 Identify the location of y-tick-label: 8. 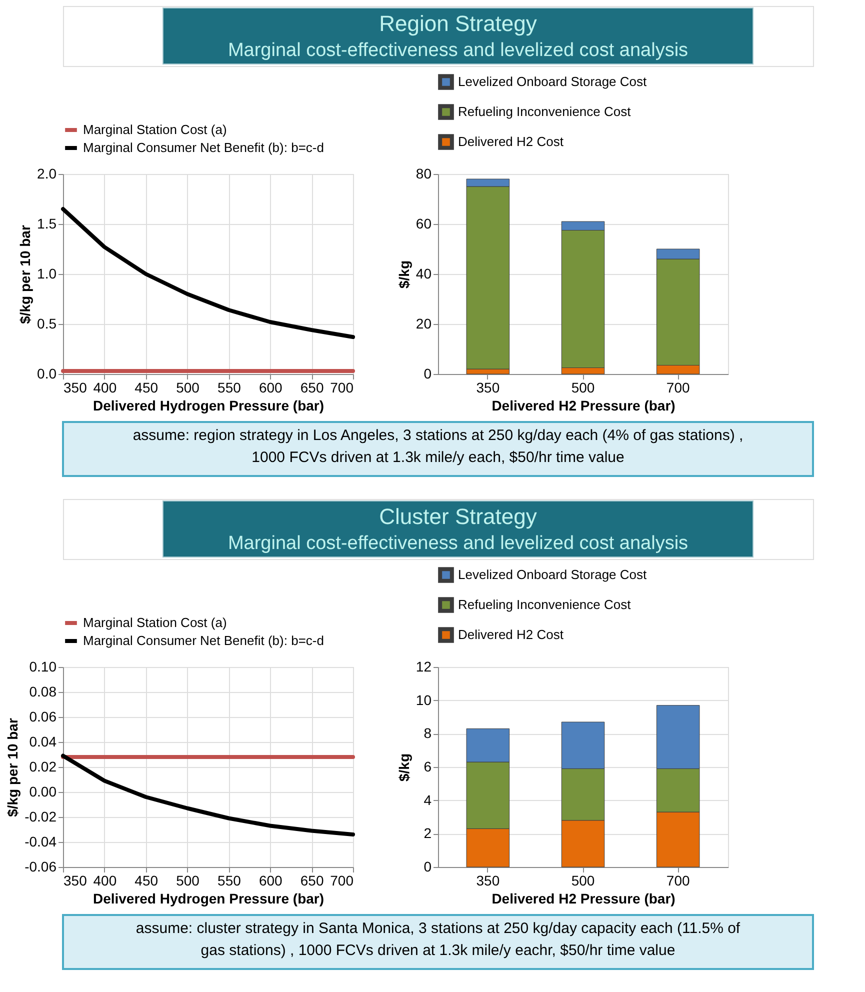
(428, 733).